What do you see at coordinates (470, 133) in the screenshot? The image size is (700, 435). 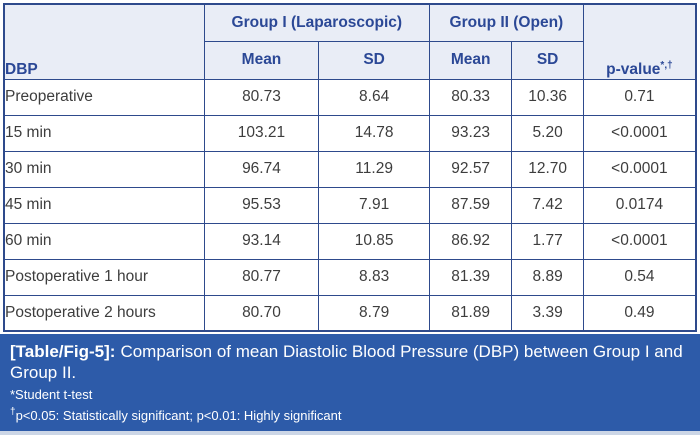 I see `g2-mean-cell: 93.23` at bounding box center [470, 133].